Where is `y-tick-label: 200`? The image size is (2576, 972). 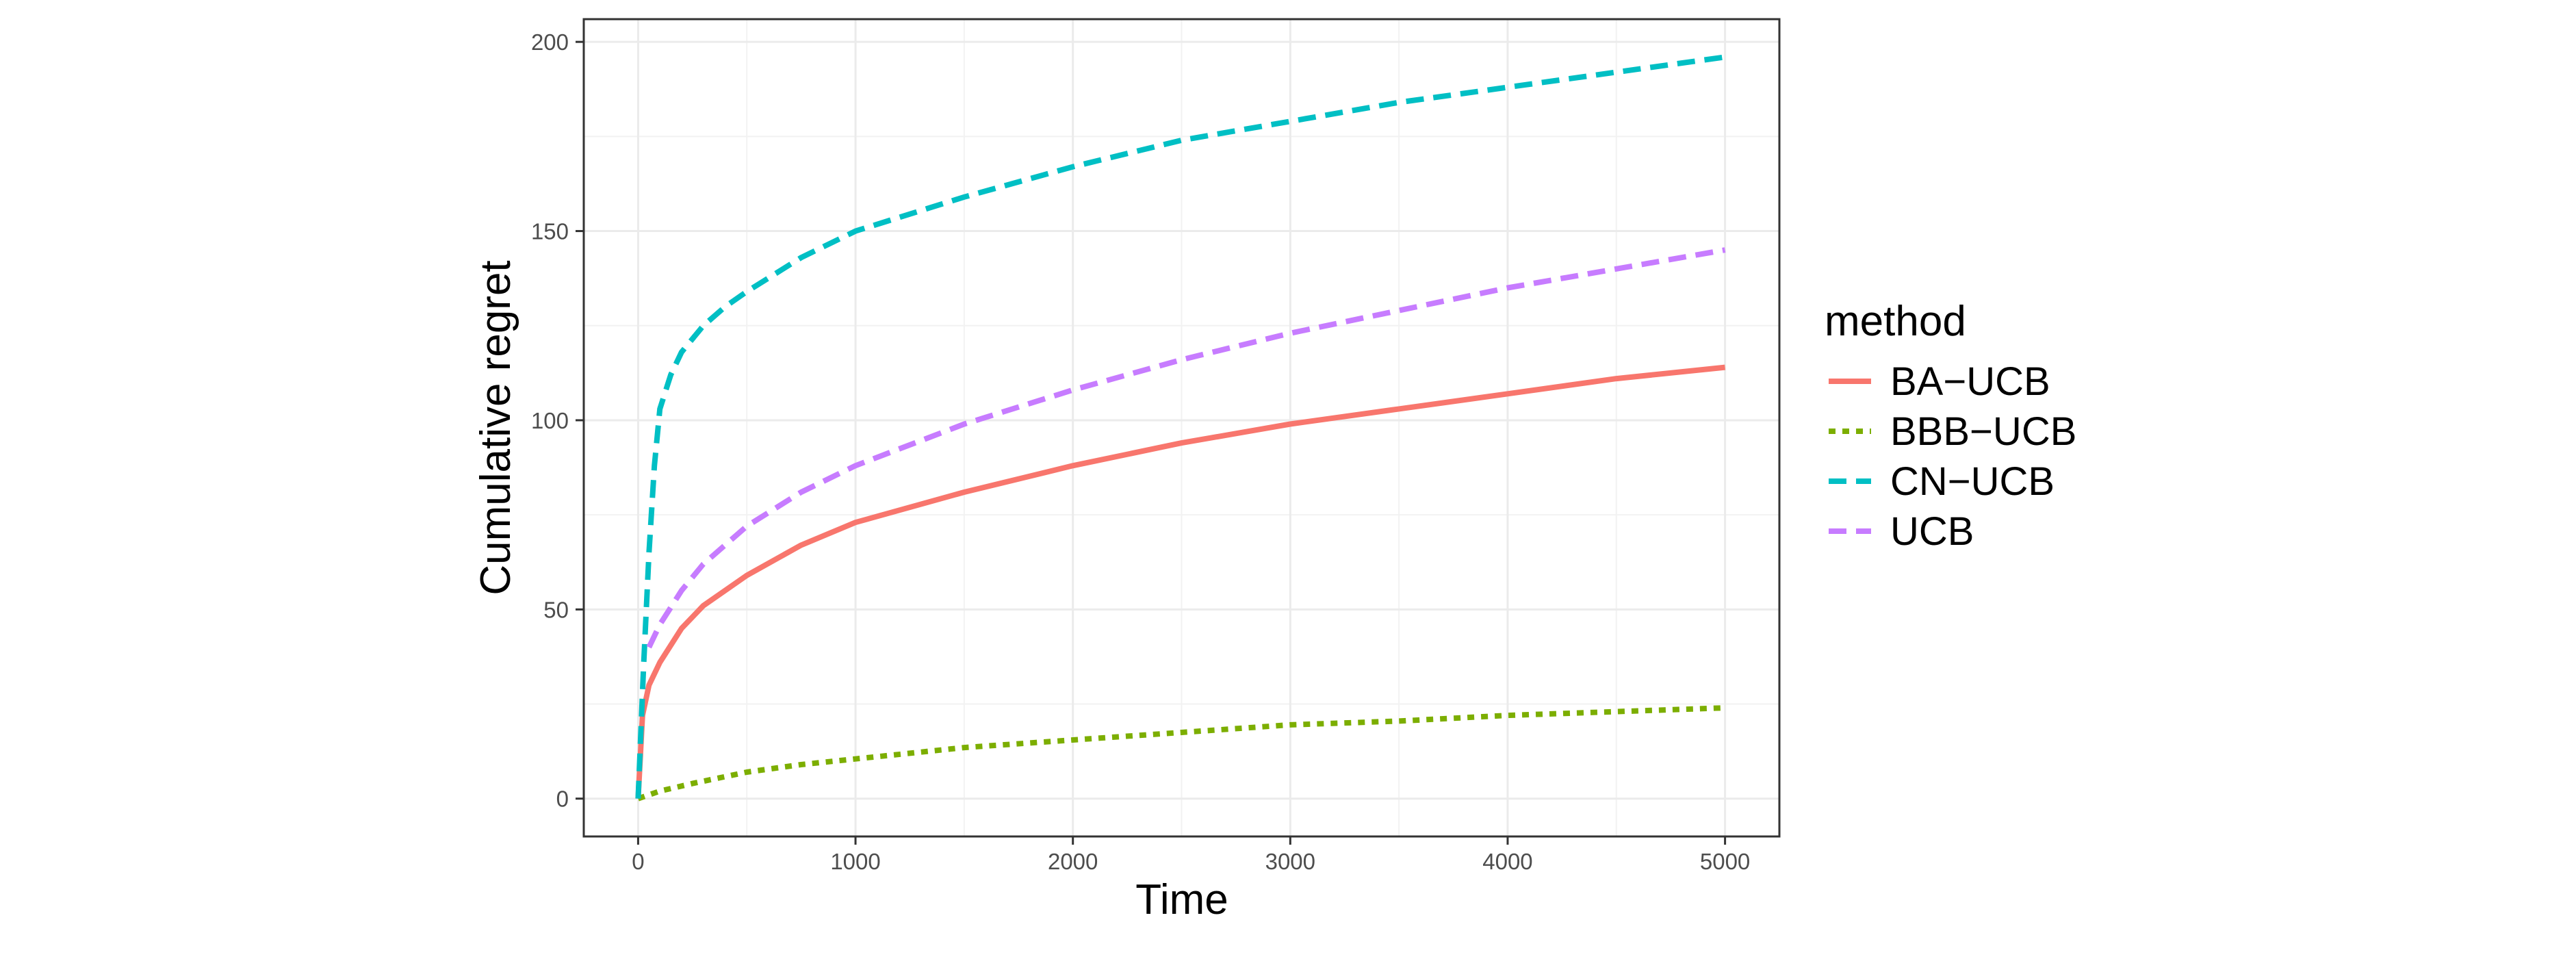 y-tick-label: 200 is located at coordinates (550, 42).